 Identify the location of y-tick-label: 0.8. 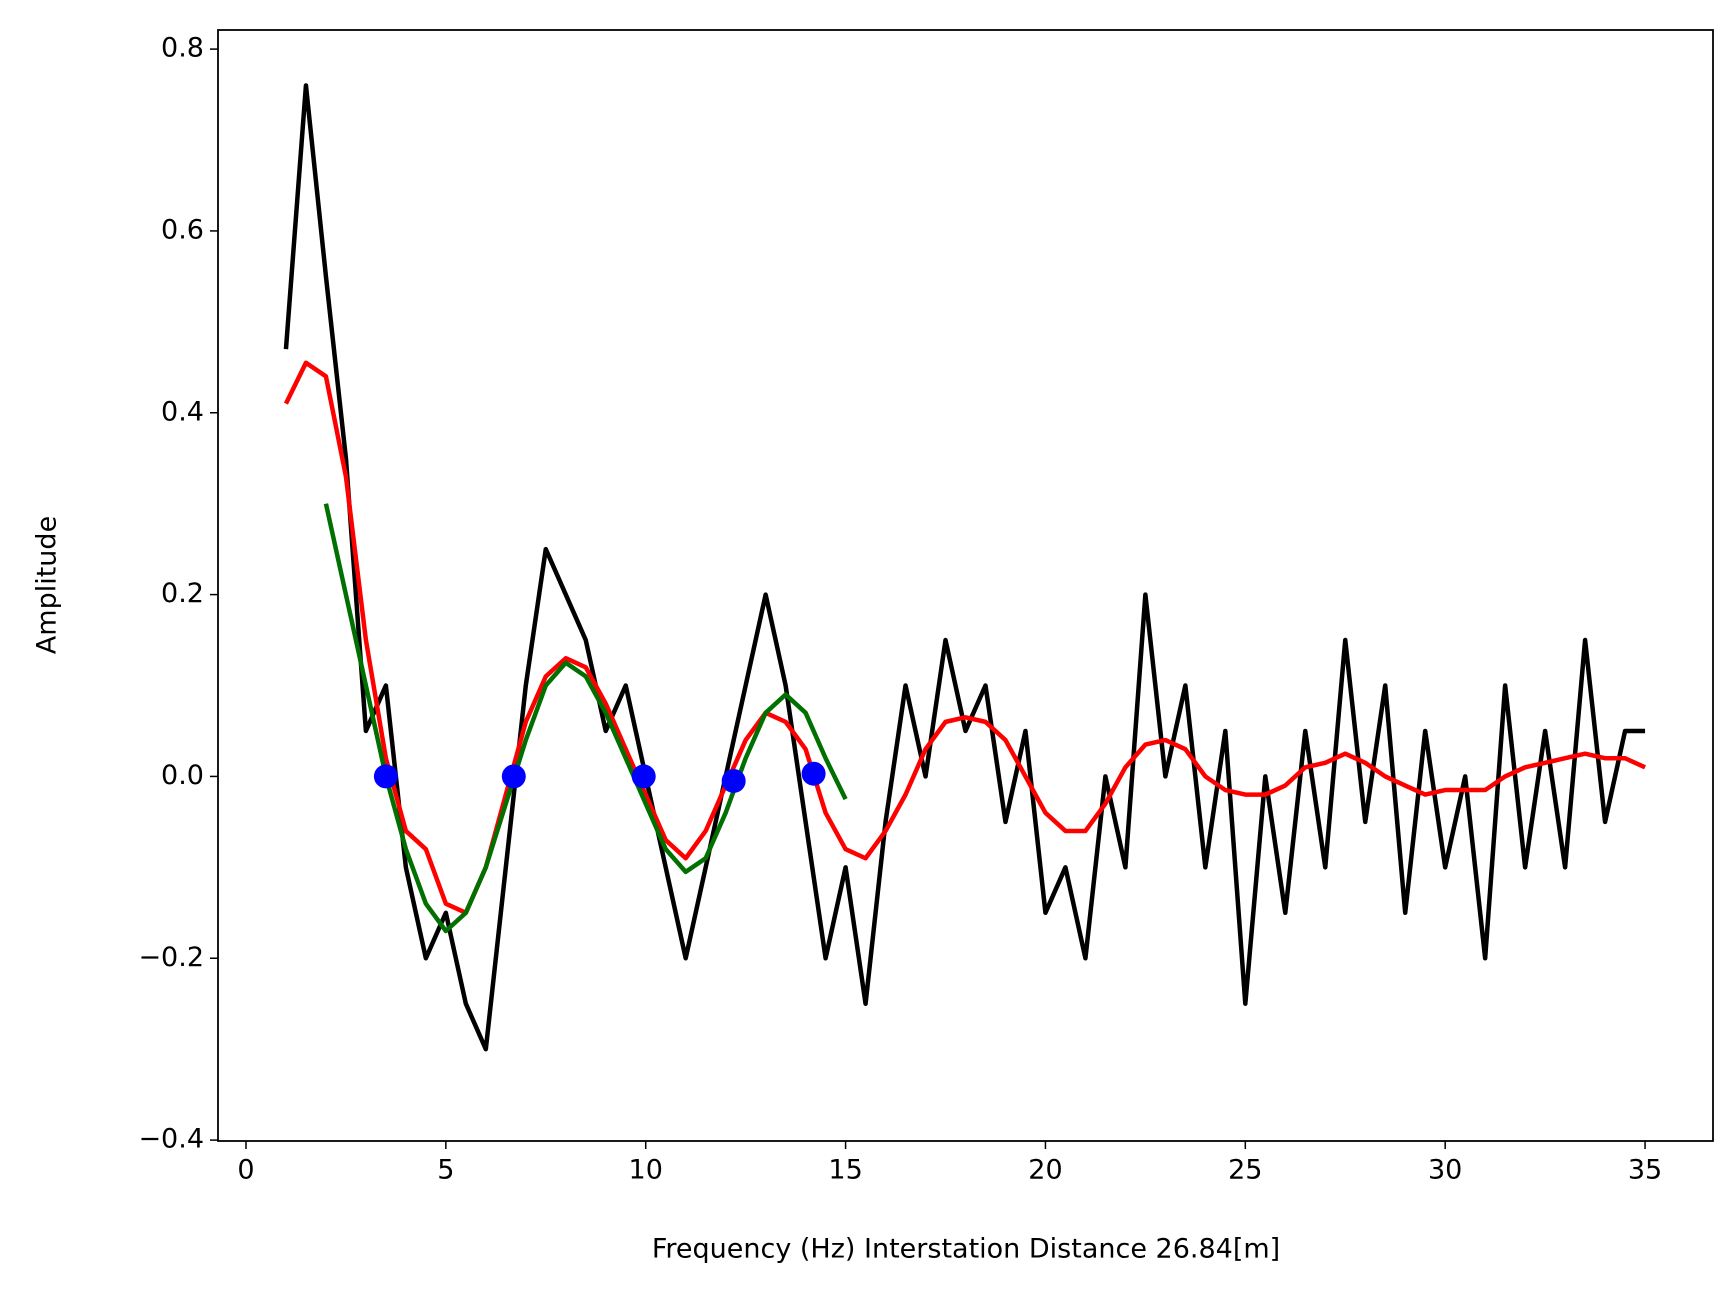
(182, 48).